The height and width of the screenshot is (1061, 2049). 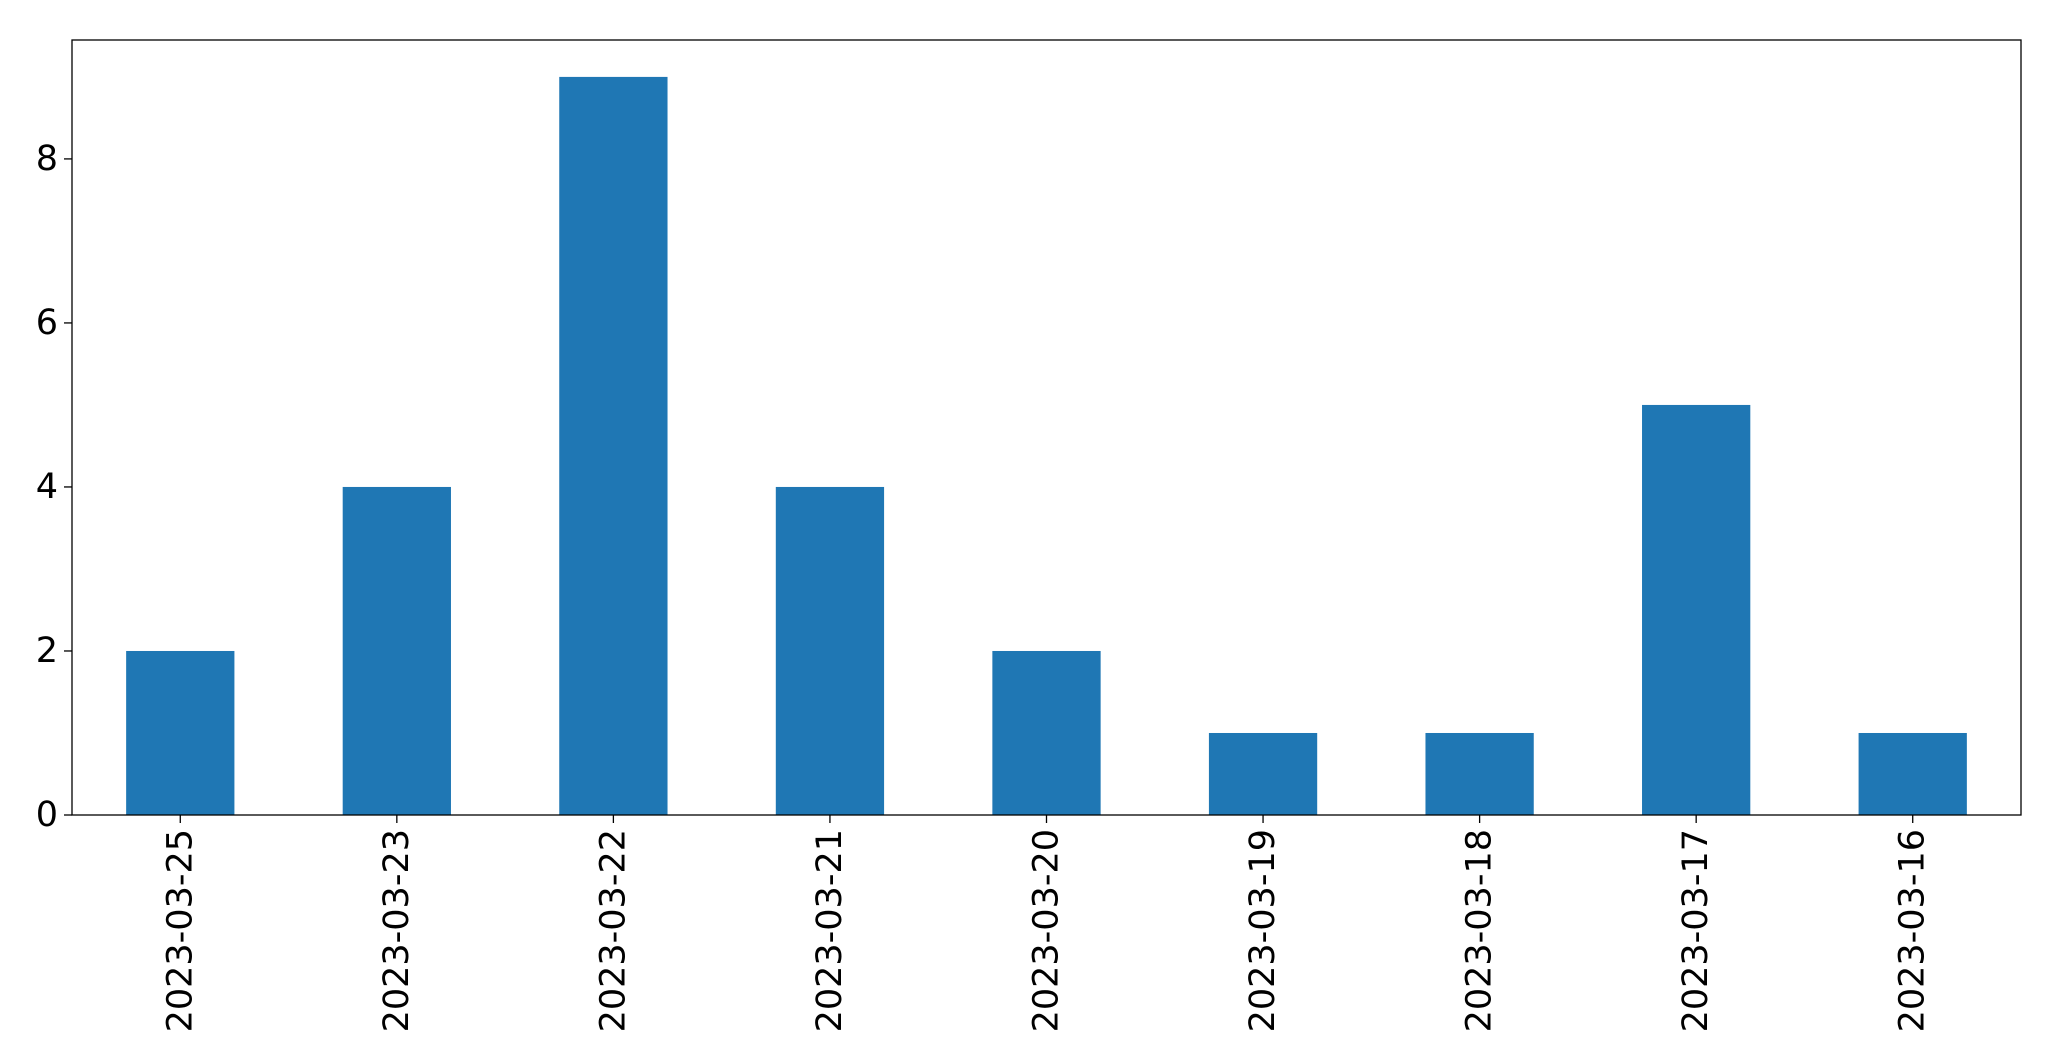 I want to click on y-axis: 0 2 4 6 8, so click(x=54, y=487).